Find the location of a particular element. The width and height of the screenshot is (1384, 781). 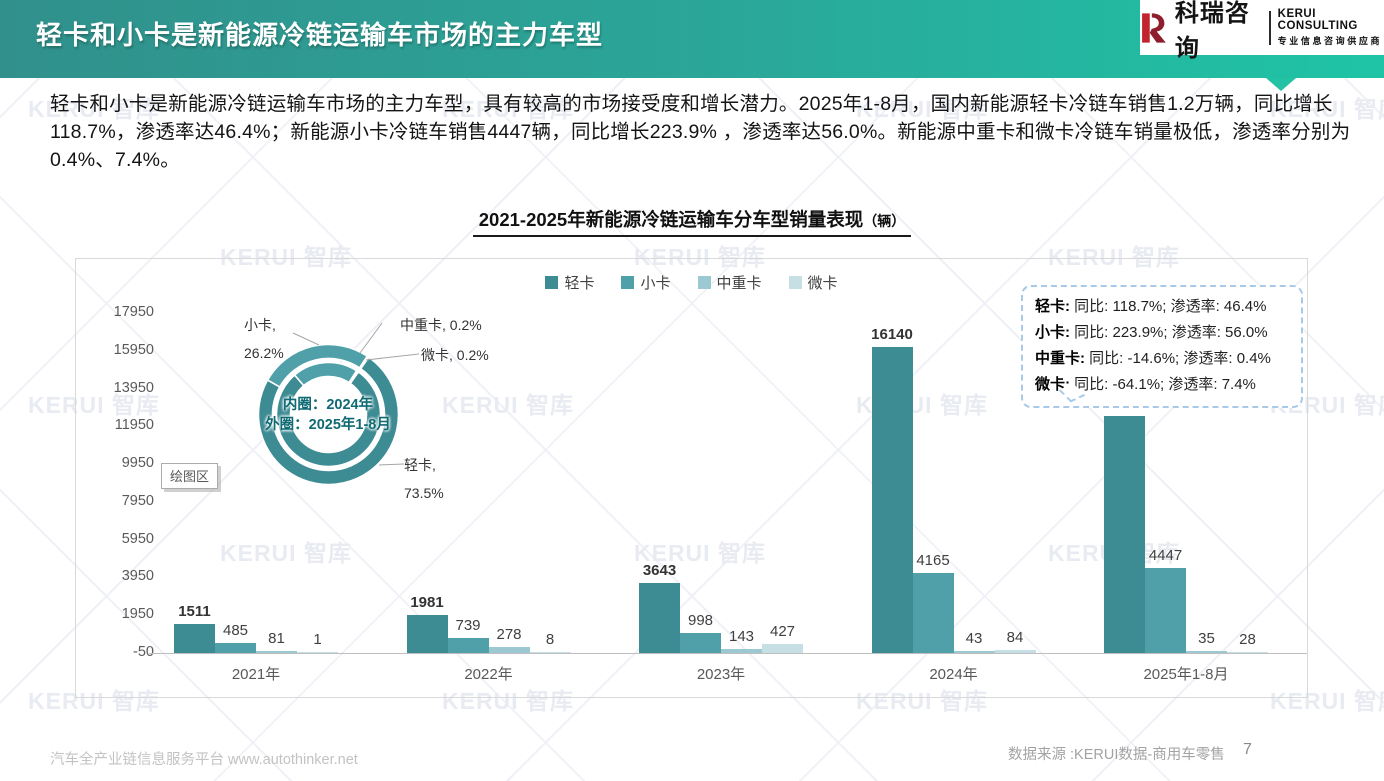

bar-小卡-2024年 is located at coordinates (933, 613).